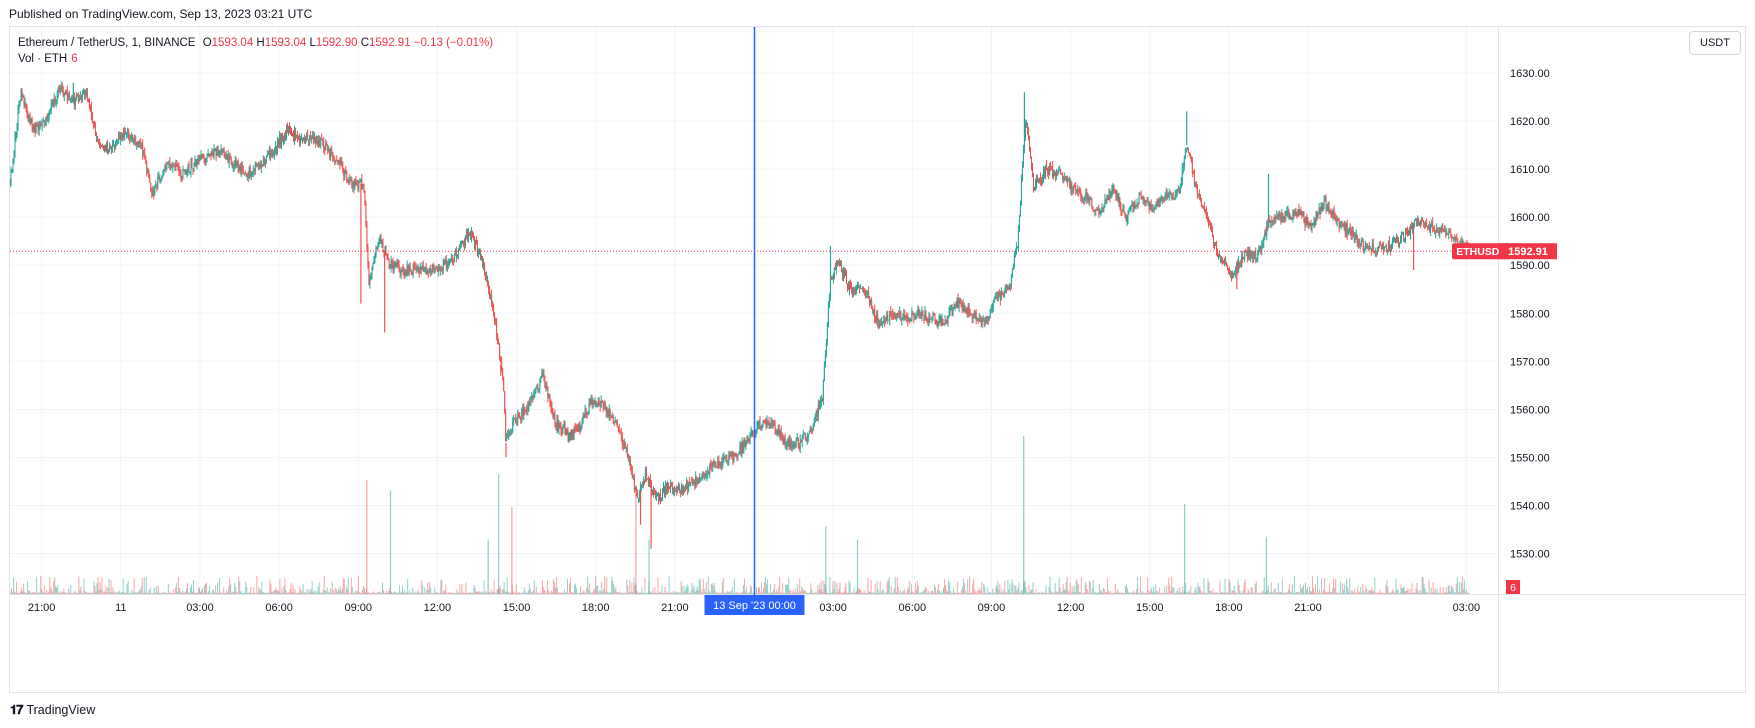 The image size is (1755, 728). What do you see at coordinates (1530, 74) in the screenshot?
I see `price-tick-label: 1630.00` at bounding box center [1530, 74].